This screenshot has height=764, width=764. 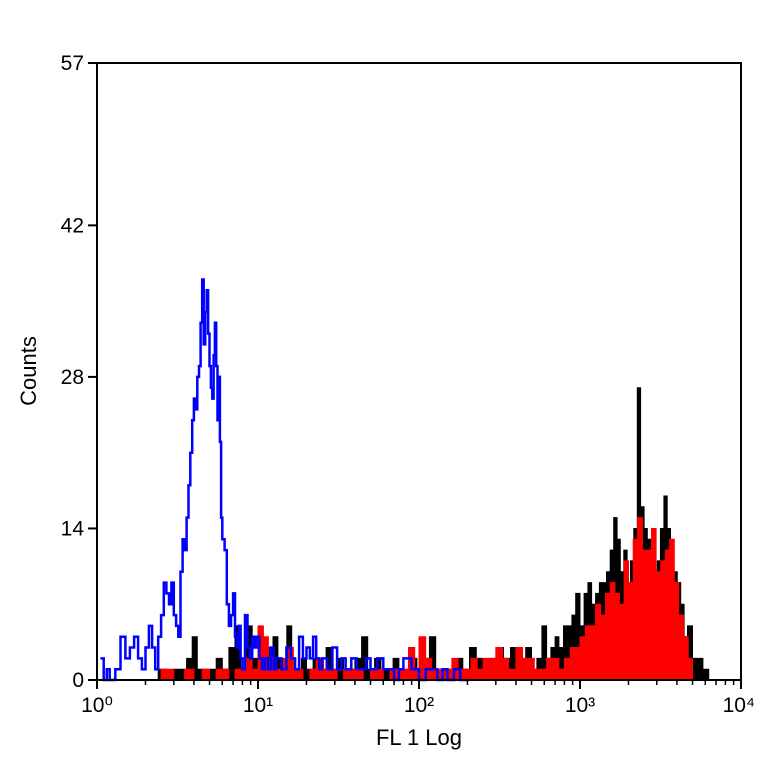 I want to click on x-tick-label-1: 10¹, so click(x=258, y=705).